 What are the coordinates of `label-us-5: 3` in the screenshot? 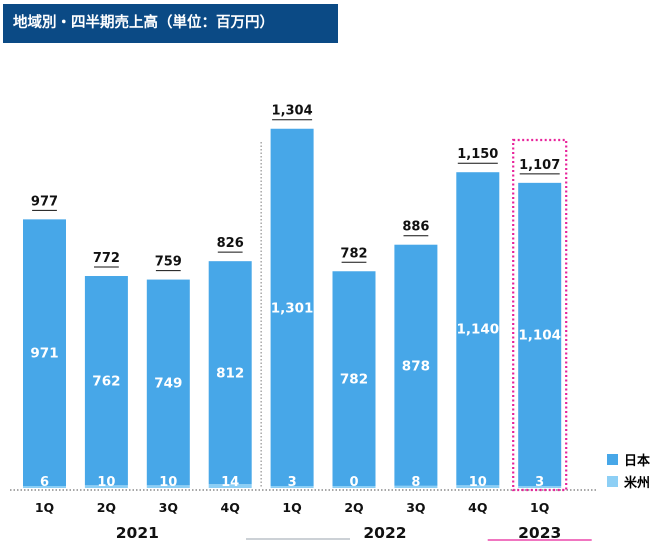 It's located at (292, 482).